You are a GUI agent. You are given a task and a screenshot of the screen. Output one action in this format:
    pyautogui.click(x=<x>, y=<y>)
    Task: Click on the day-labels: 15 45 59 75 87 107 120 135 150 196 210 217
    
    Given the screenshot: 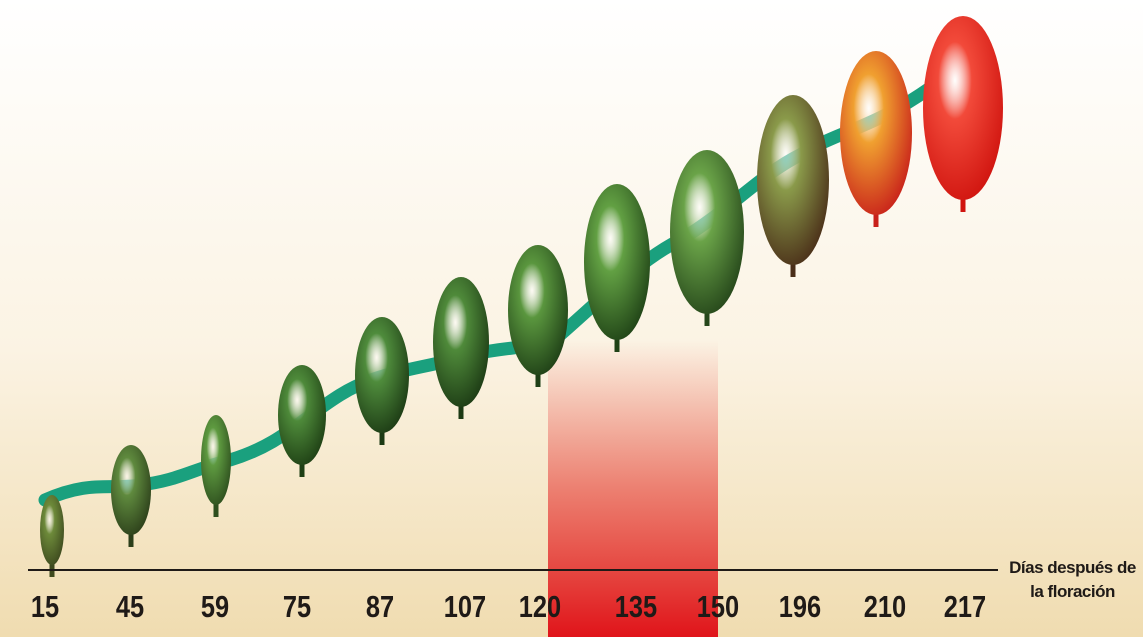 What is the action you would take?
    pyautogui.click(x=508, y=607)
    